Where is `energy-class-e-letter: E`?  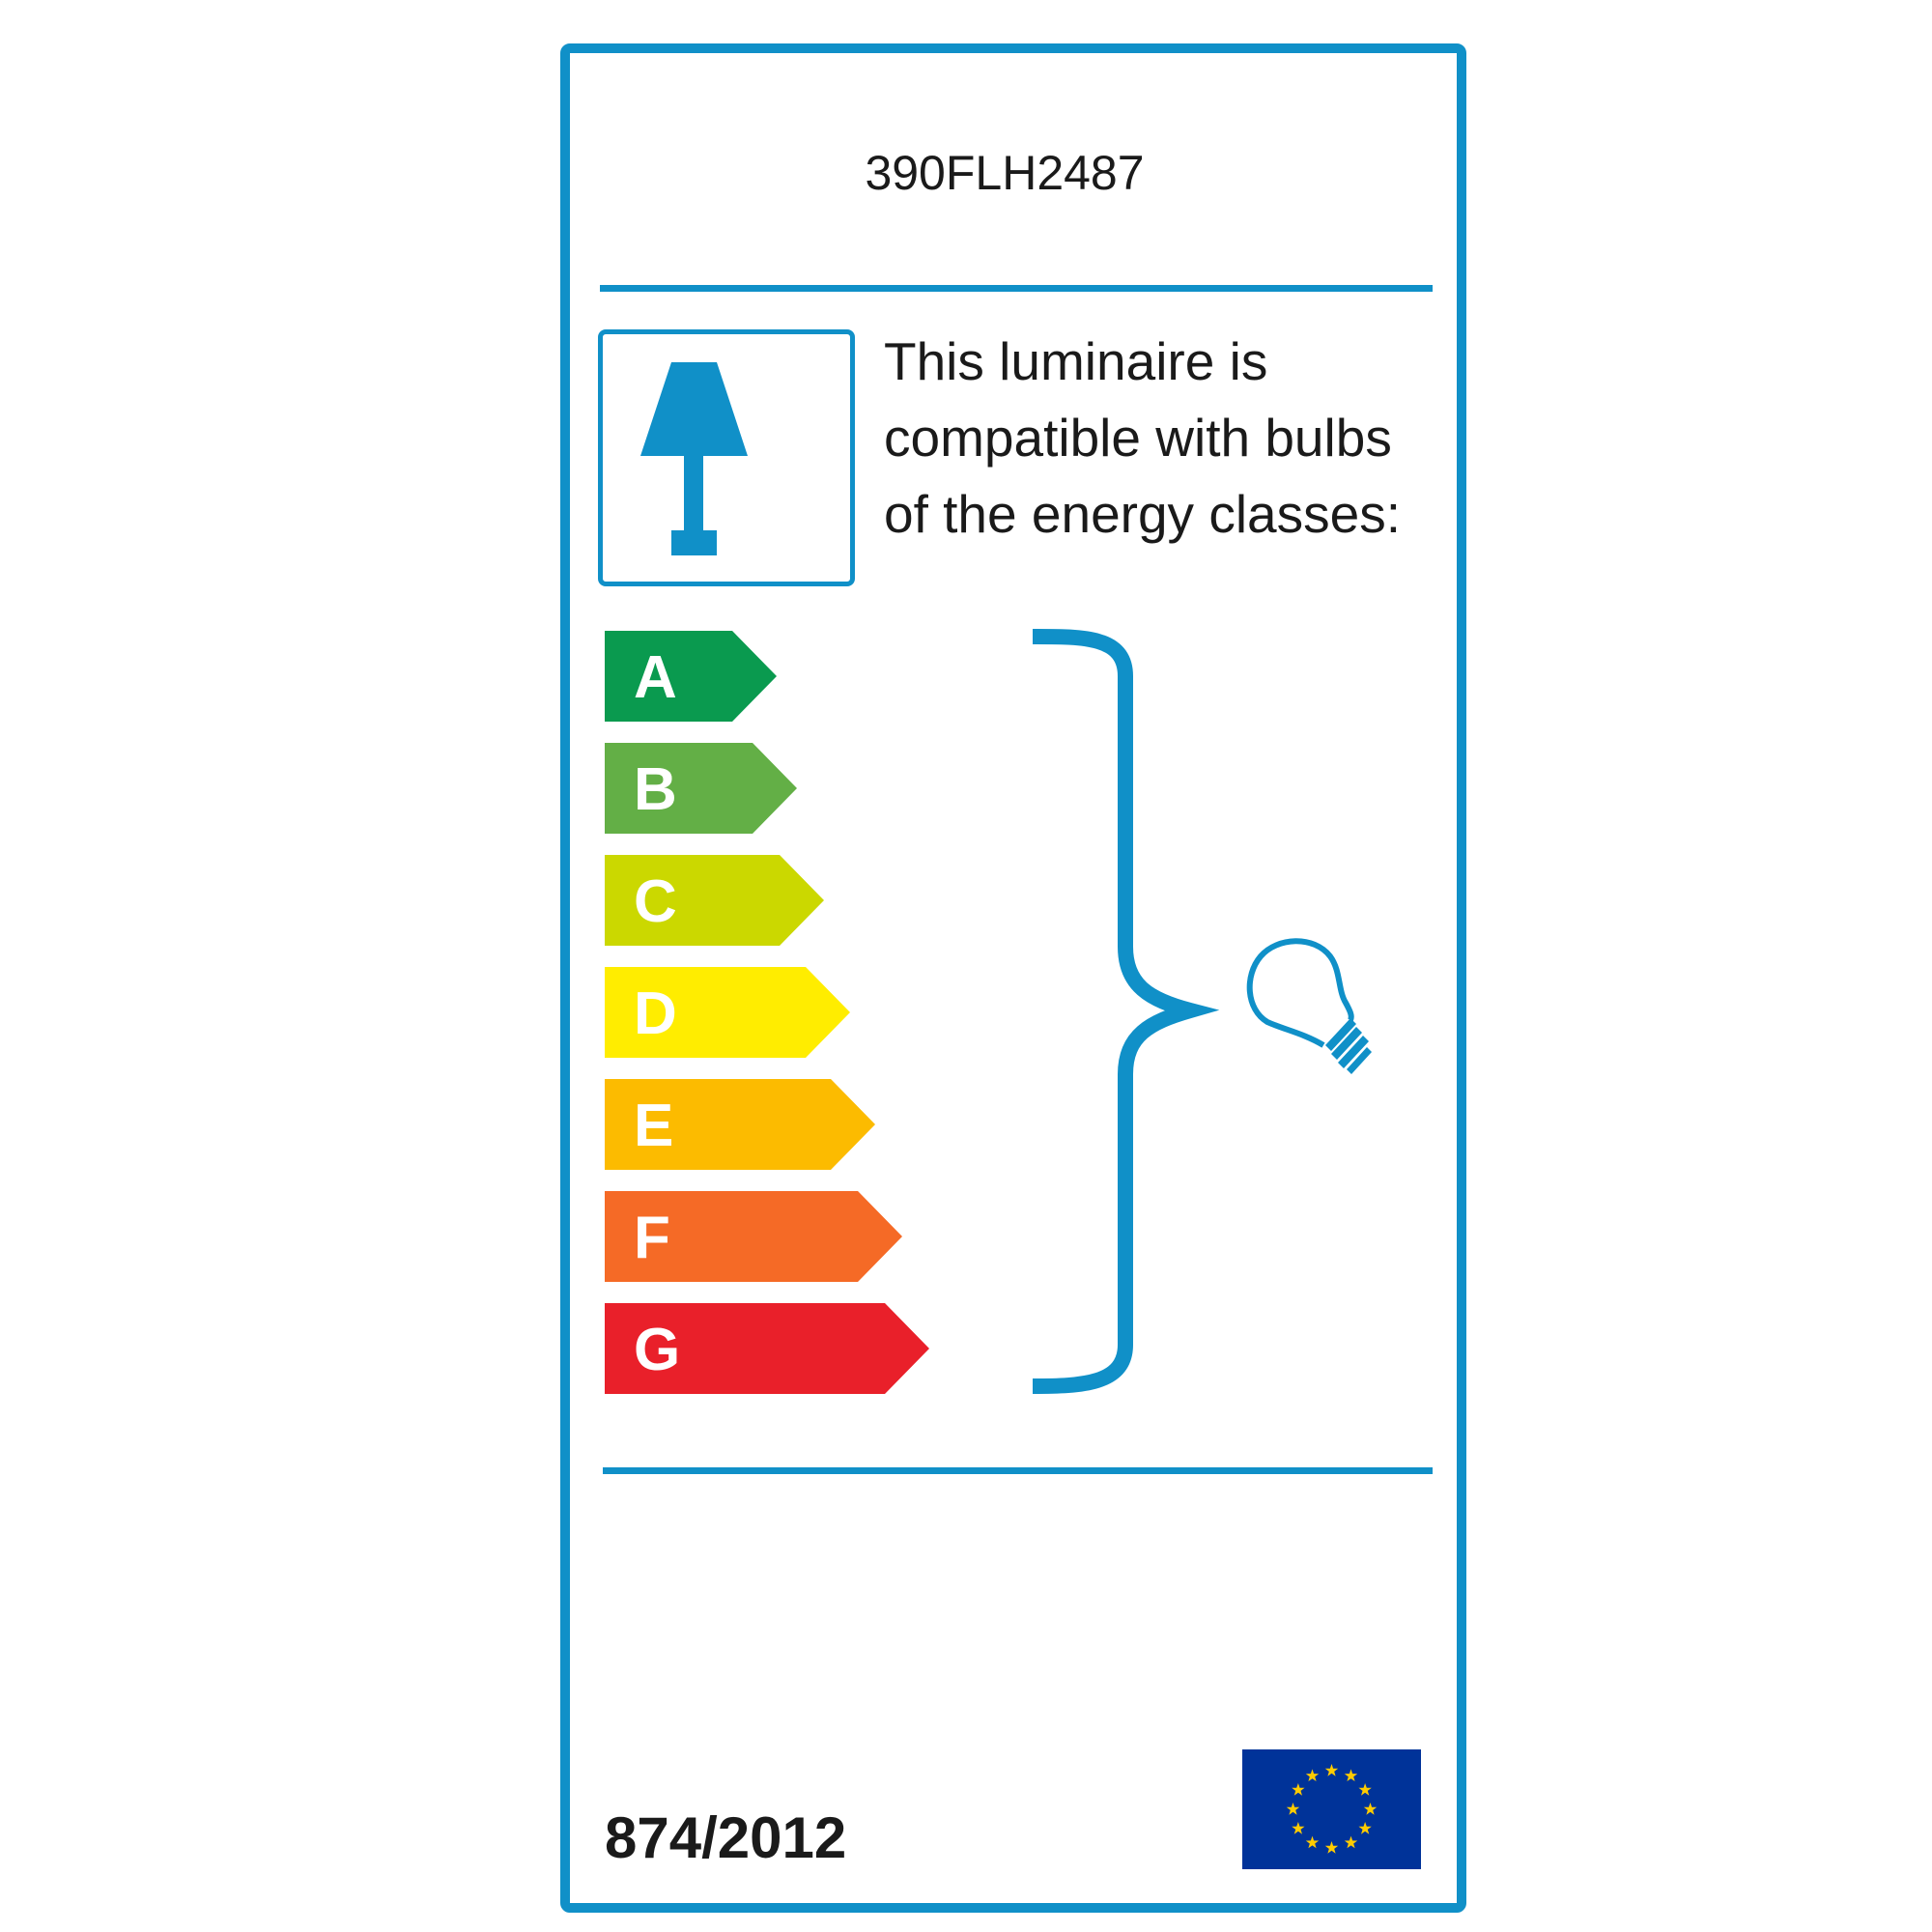
energy-class-e-letter: E is located at coordinates (653, 1126).